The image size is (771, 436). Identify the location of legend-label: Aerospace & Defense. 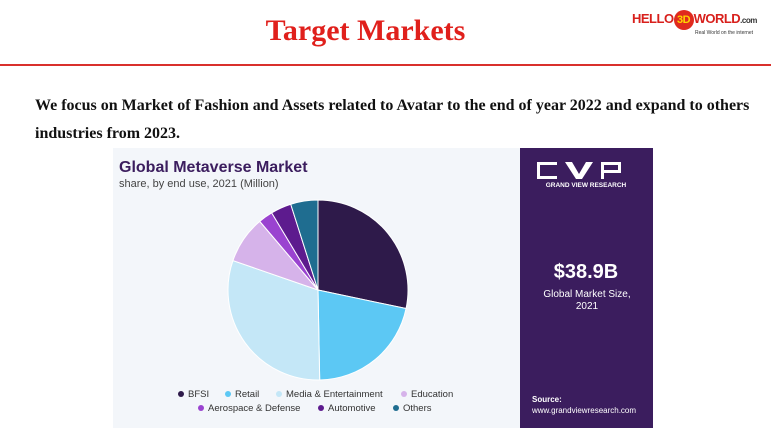
(254, 408).